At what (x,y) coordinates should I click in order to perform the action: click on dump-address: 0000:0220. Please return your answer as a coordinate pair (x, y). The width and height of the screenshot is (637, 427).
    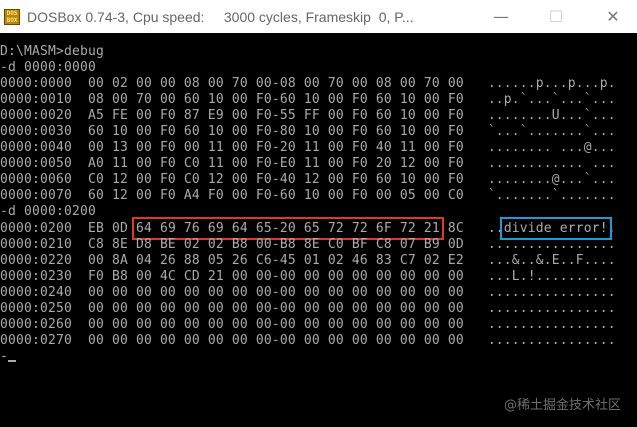
    Looking at the image, I should click on (44, 260).